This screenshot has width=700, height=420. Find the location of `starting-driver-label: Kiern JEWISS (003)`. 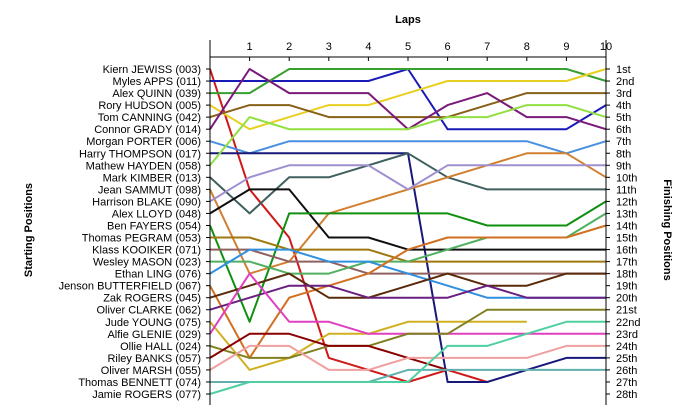

starting-driver-label: Kiern JEWISS (003) is located at coordinates (152, 70).